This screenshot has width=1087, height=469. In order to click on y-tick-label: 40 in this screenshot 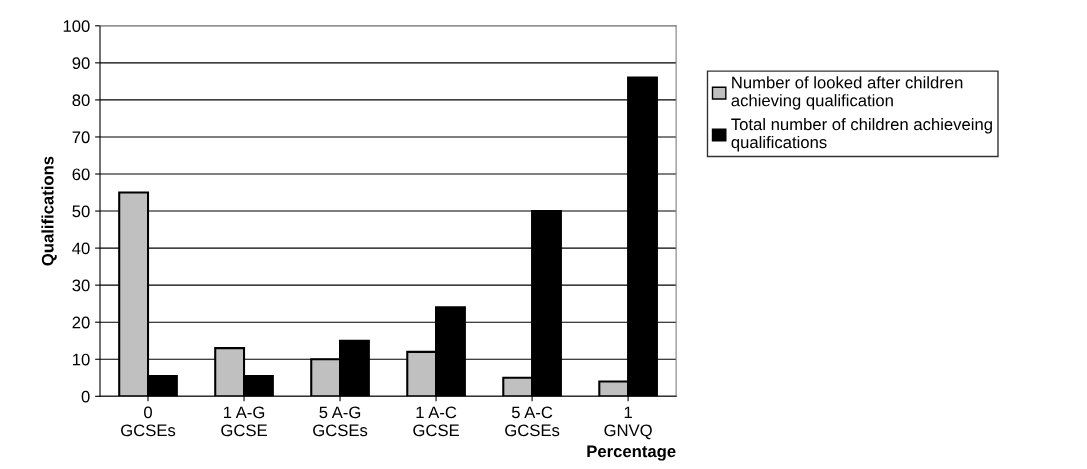, I will do `click(81, 248)`.